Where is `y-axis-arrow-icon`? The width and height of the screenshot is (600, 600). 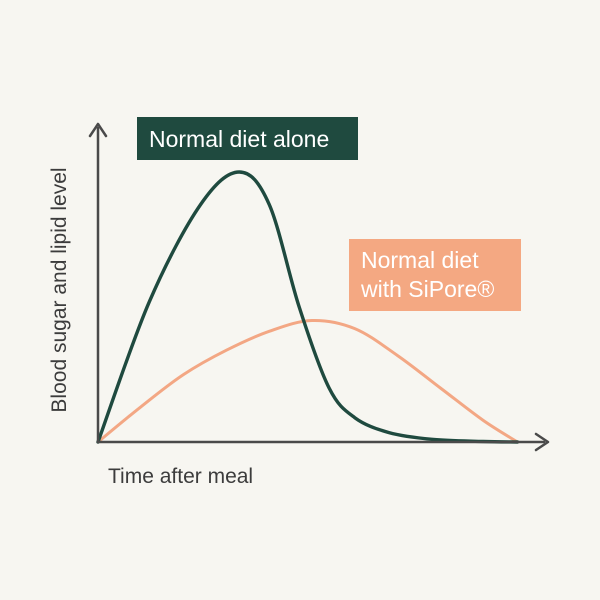
y-axis-arrow-icon is located at coordinates (98, 130).